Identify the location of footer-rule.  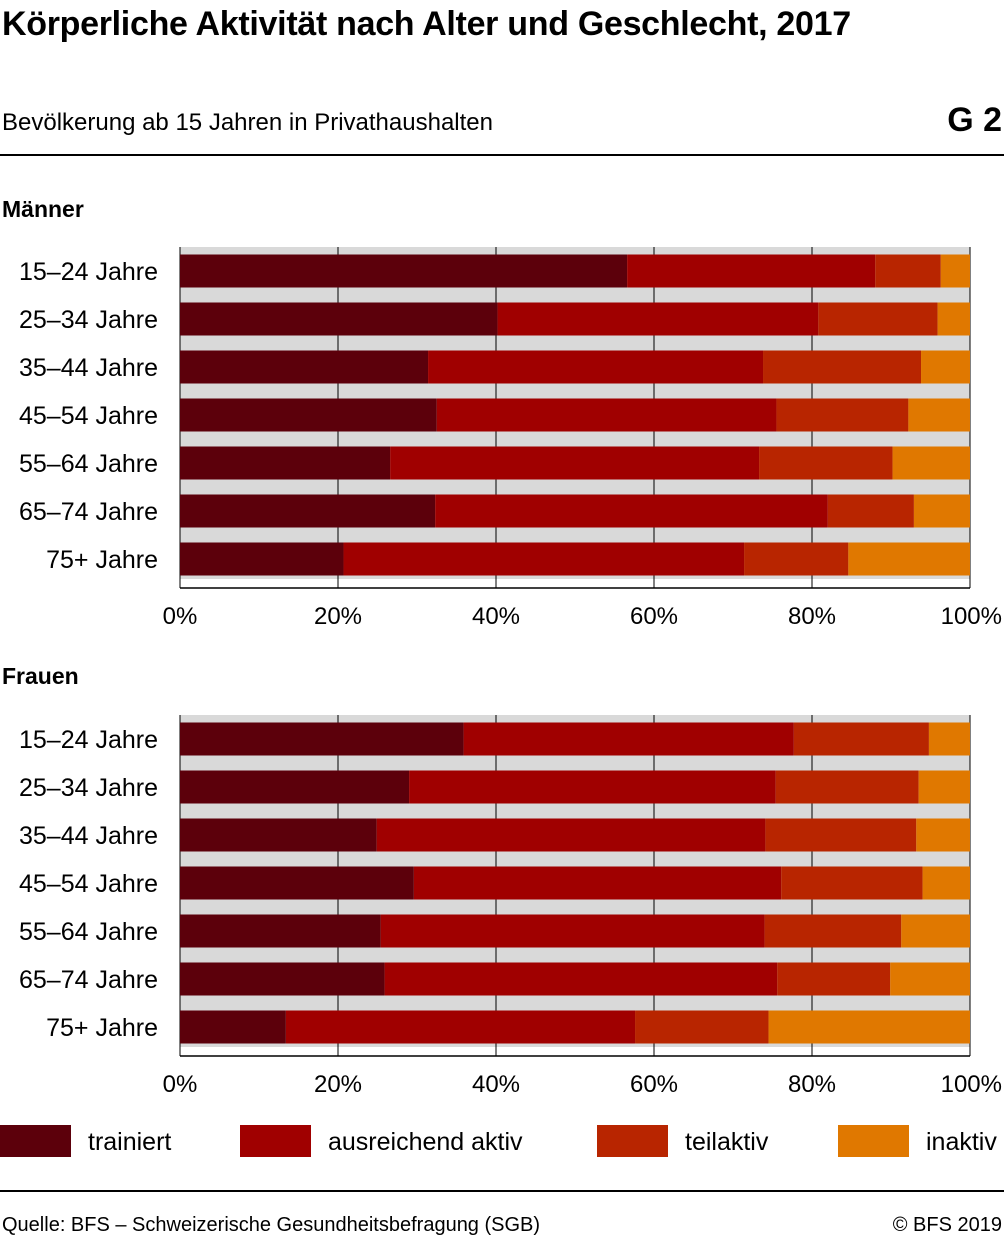
(502, 1191).